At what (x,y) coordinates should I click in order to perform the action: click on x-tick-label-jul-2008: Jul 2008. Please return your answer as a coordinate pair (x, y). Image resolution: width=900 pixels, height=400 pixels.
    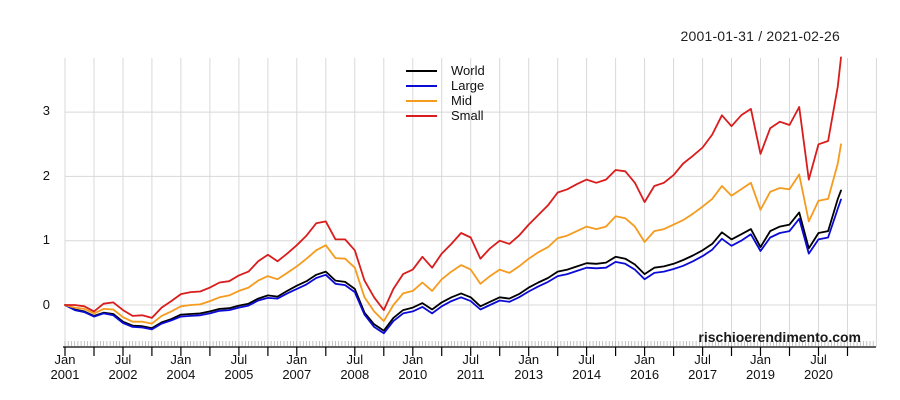
    Looking at the image, I should click on (355, 367).